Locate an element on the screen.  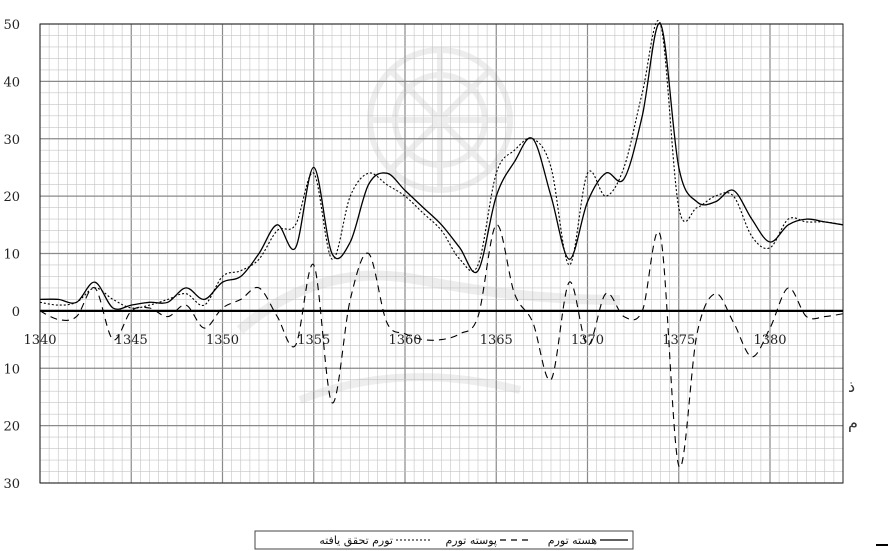
legend-box is located at coordinates (444, 540).